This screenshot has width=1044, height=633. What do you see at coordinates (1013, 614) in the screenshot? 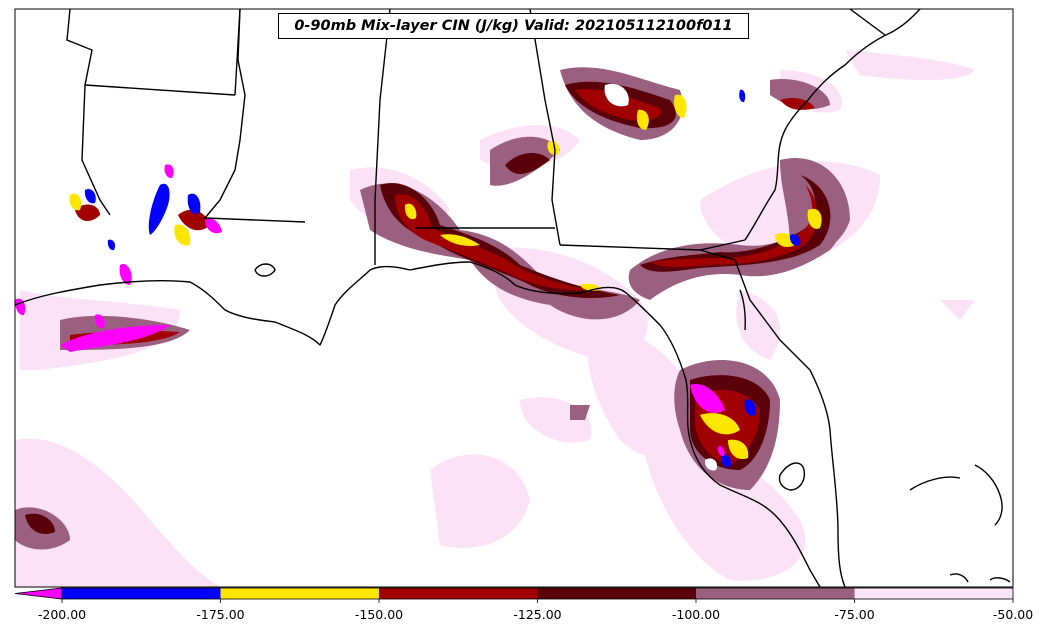
I see `colorbar-tick-label: -50.00` at bounding box center [1013, 614].